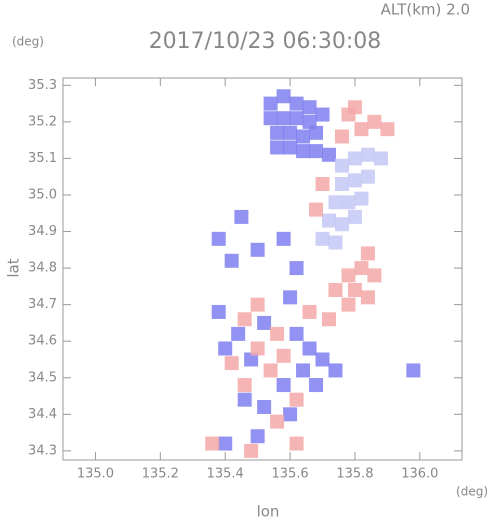  I want to click on y-tick-label: 34.3, so click(42, 450).